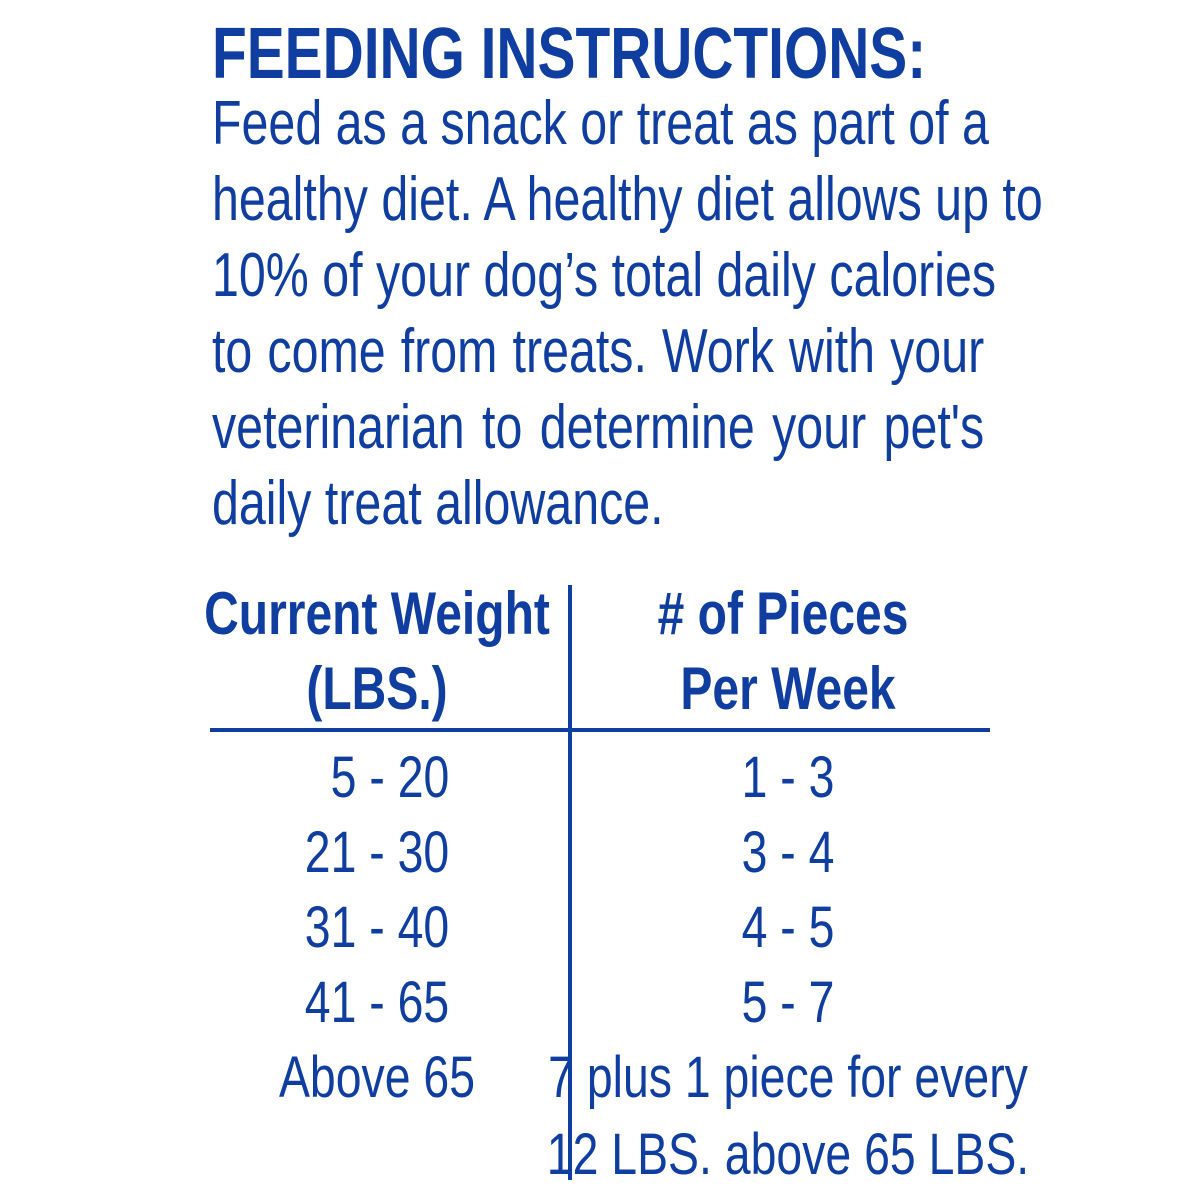  I want to click on pieces-cell: 12 LBS. above 65 LBS., so click(788, 1154).